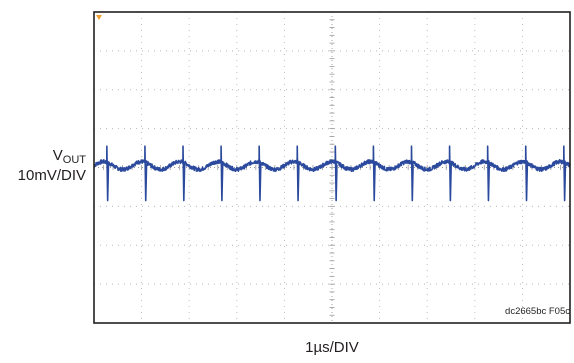  I want to click on trigger-marker, so click(99, 17).